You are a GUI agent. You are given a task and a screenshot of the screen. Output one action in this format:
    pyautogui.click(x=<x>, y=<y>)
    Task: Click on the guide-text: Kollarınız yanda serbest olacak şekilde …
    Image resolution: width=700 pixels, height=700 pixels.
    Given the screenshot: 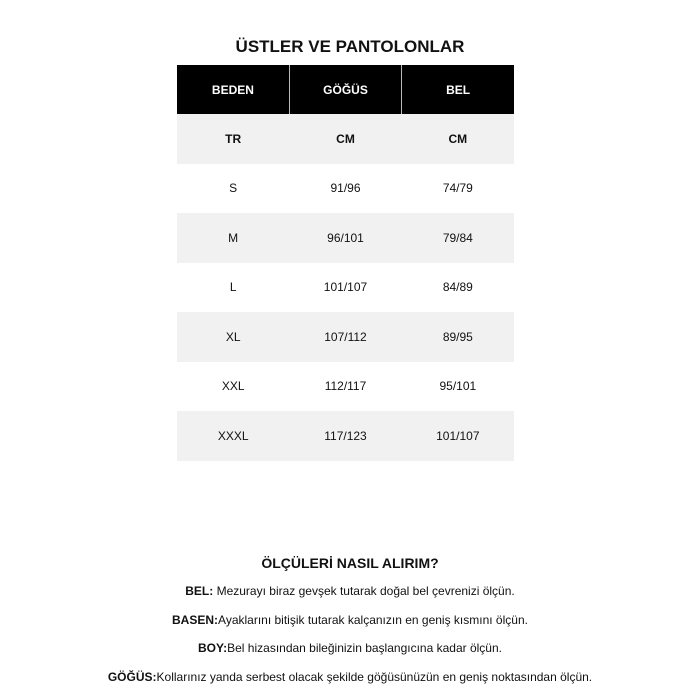 What is the action you would take?
    pyautogui.click(x=374, y=677)
    